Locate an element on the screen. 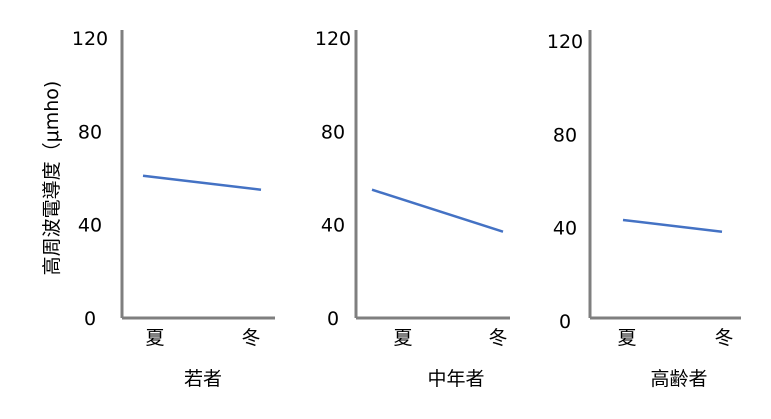 The width and height of the screenshot is (771, 419). panel-label: 中年者 is located at coordinates (455, 379).